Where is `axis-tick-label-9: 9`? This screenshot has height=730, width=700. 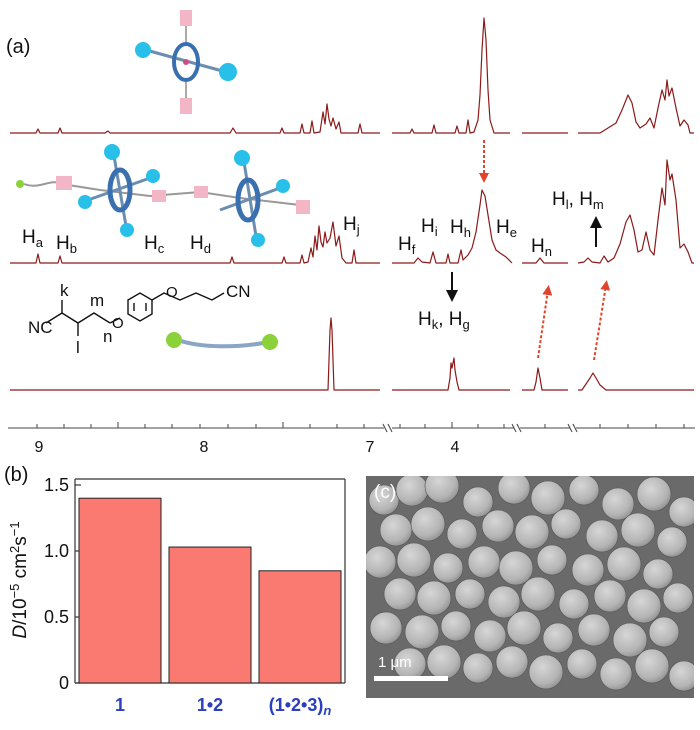 axis-tick-label-9: 9 is located at coordinates (39, 447).